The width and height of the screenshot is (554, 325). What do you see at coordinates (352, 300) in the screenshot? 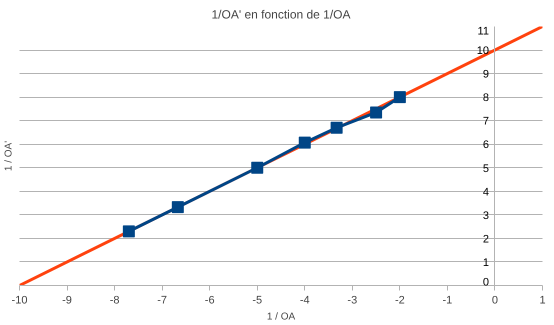
I see `x-tick-label: -3` at bounding box center [352, 300].